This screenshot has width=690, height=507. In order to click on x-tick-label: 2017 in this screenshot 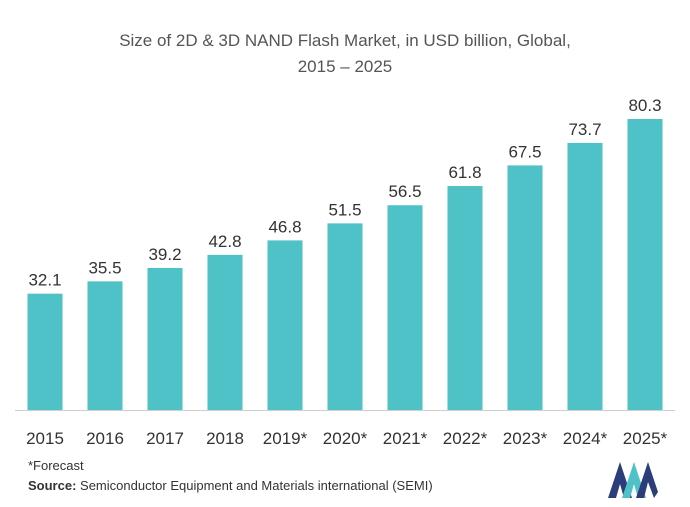, I will do `click(165, 438)`.